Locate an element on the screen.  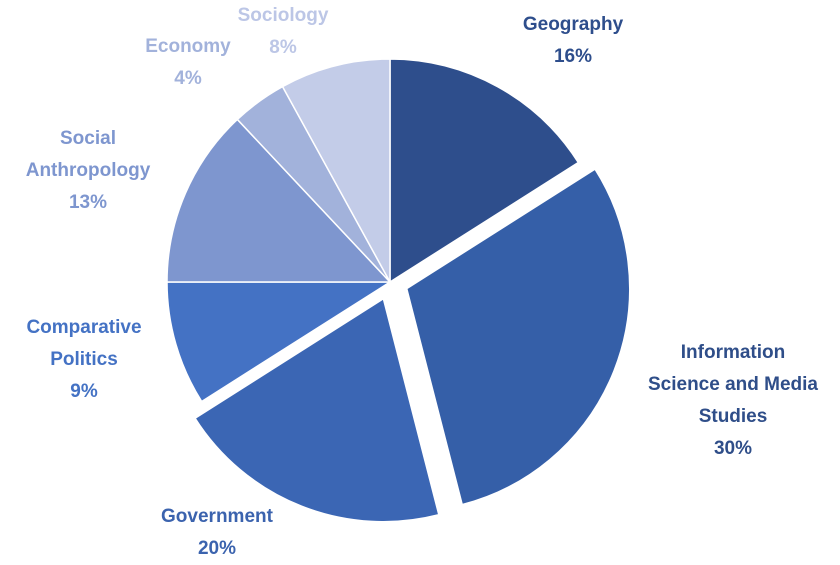
pie-category-label: Information is located at coordinates (733, 352).